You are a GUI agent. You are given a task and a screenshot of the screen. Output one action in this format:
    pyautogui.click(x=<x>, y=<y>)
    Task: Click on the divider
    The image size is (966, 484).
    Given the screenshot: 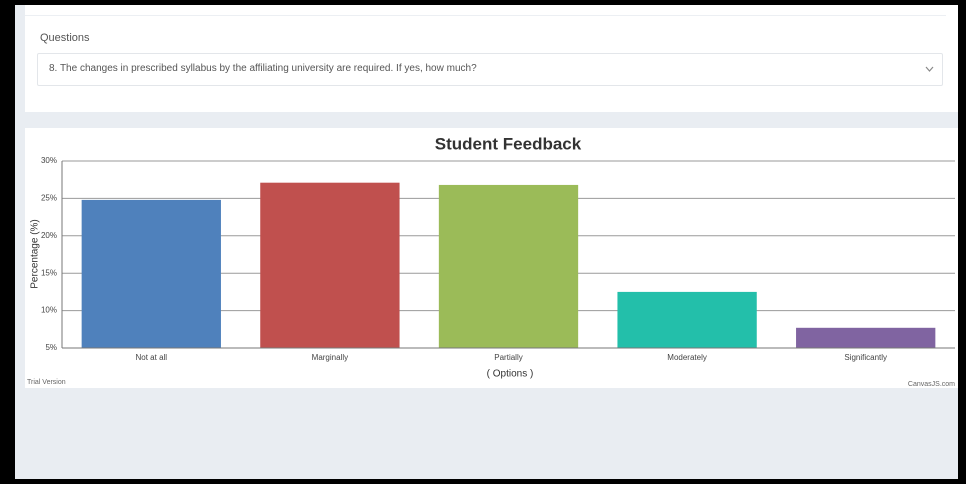 What is the action you would take?
    pyautogui.click(x=485, y=15)
    